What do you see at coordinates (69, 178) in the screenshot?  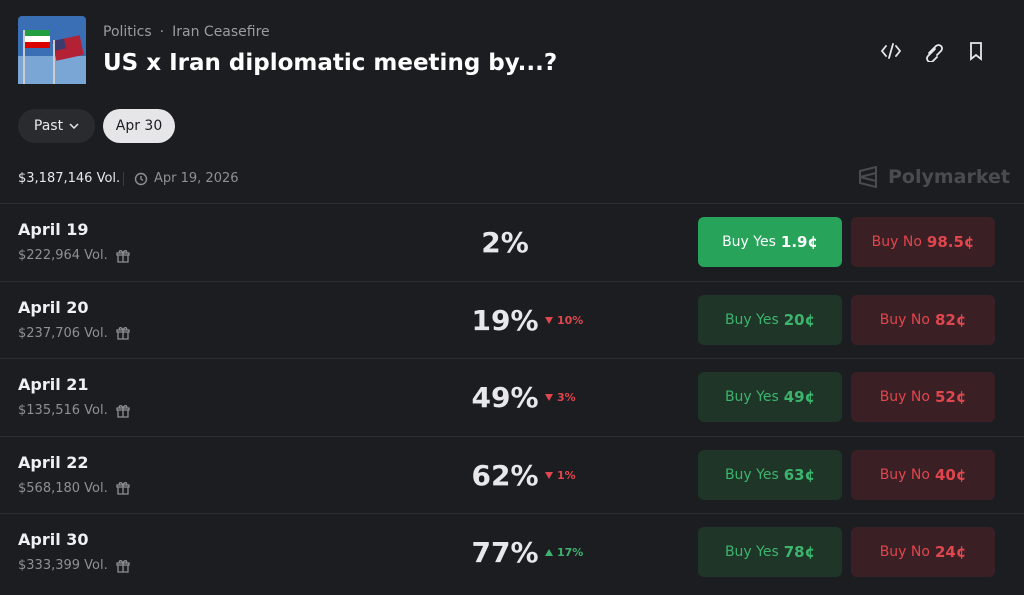 I see `total-volume: $3,187,146 Vol.` at bounding box center [69, 178].